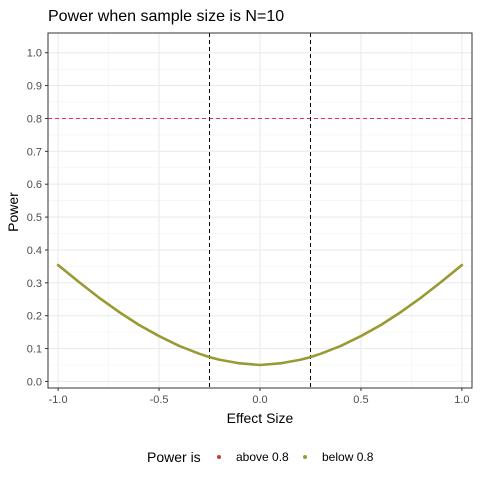 This screenshot has width=480, height=480. Describe the element at coordinates (461, 400) in the screenshot. I see `x-tick-label: 1.0` at that location.